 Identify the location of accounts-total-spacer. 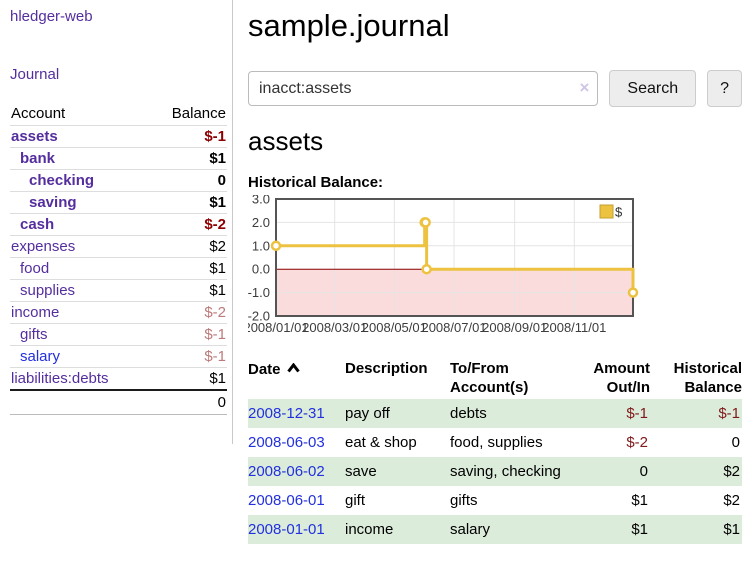
(79, 402).